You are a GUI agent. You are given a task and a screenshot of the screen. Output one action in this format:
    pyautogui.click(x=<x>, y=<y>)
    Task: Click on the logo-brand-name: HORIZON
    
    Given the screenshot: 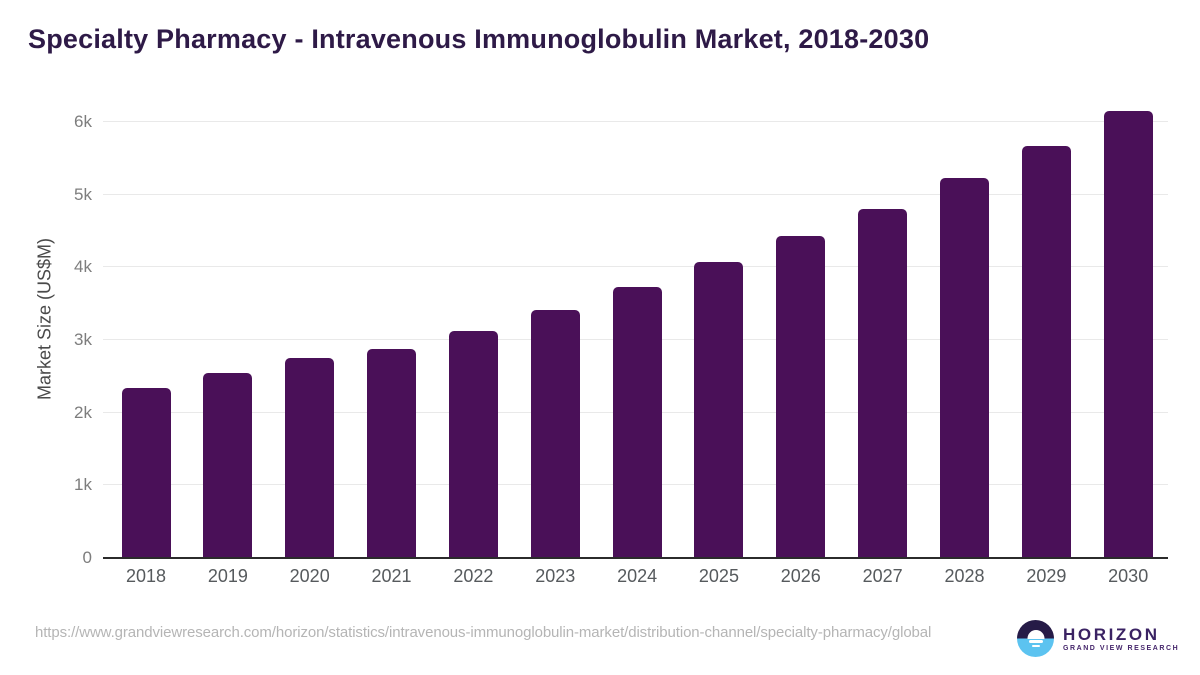 What is the action you would take?
    pyautogui.click(x=1111, y=634)
    